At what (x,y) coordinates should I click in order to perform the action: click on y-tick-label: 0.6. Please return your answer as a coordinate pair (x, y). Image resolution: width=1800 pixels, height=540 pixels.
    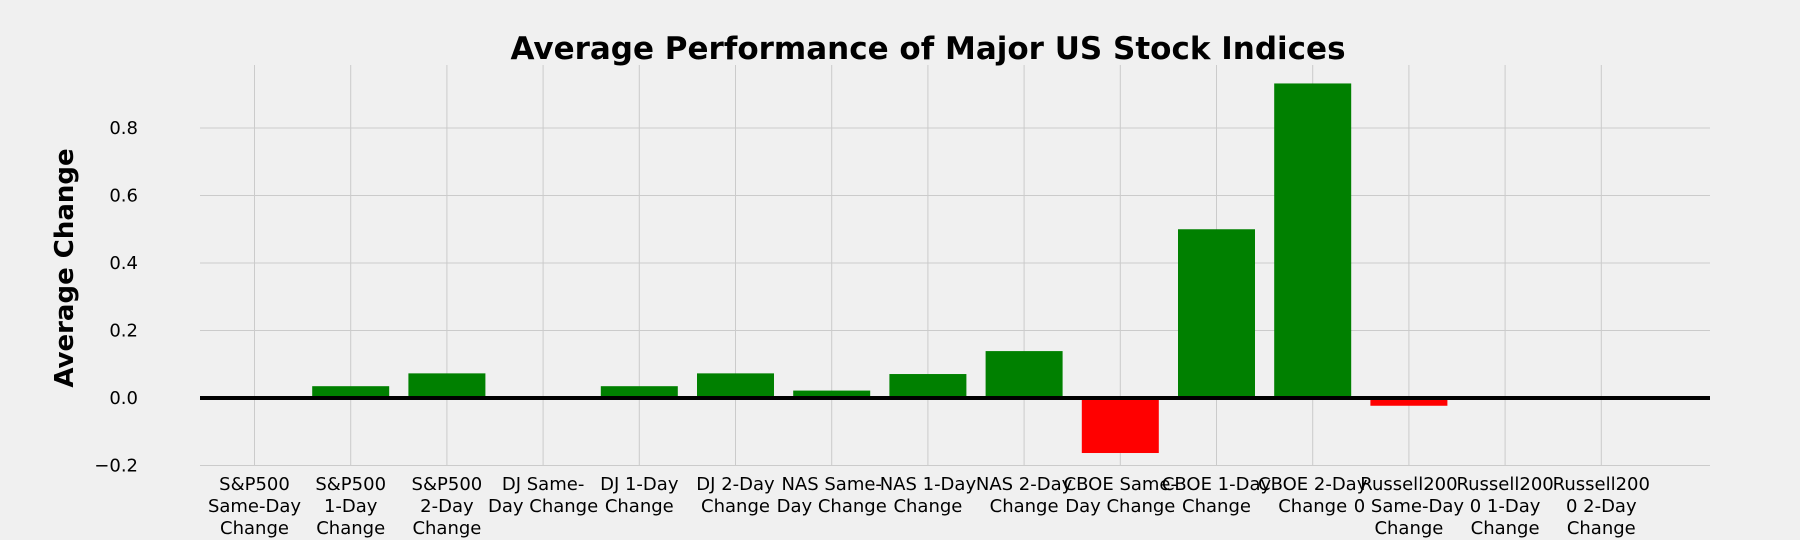
    Looking at the image, I should click on (123, 196).